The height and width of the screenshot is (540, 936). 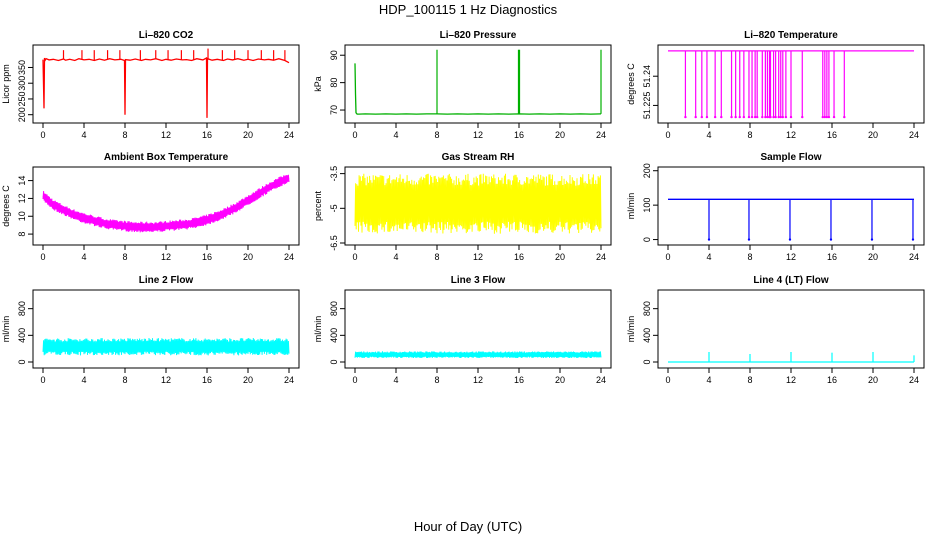 What do you see at coordinates (647, 239) in the screenshot?
I see `y-tick-label: 0` at bounding box center [647, 239].